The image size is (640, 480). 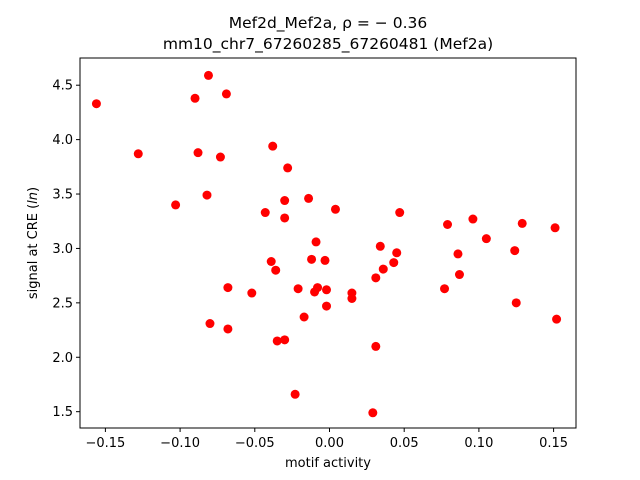 I want to click on x-tick-label: −0.15, so click(x=105, y=443).